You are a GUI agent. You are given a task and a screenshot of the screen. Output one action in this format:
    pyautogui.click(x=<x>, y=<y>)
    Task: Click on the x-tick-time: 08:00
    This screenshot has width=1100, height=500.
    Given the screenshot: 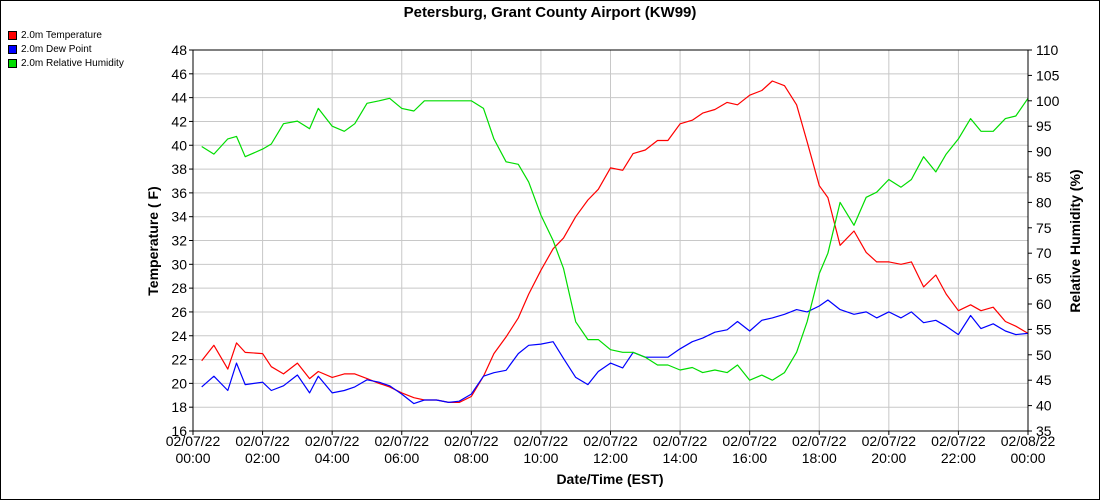 What is the action you would take?
    pyautogui.click(x=471, y=458)
    